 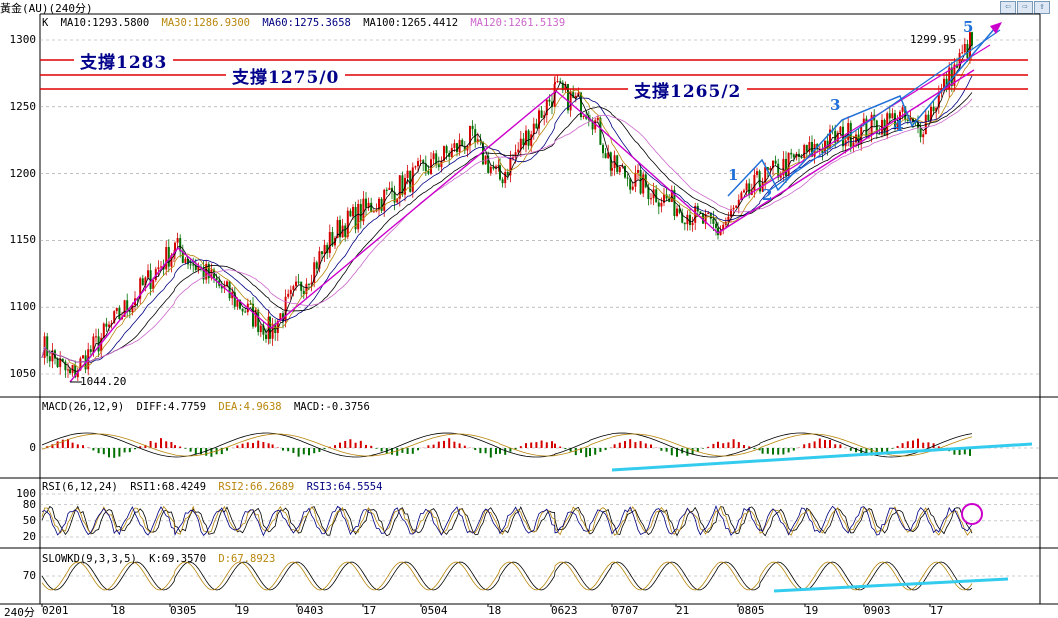 What do you see at coordinates (1042, 7) in the screenshot?
I see `maximize-button: ⇪` at bounding box center [1042, 7].